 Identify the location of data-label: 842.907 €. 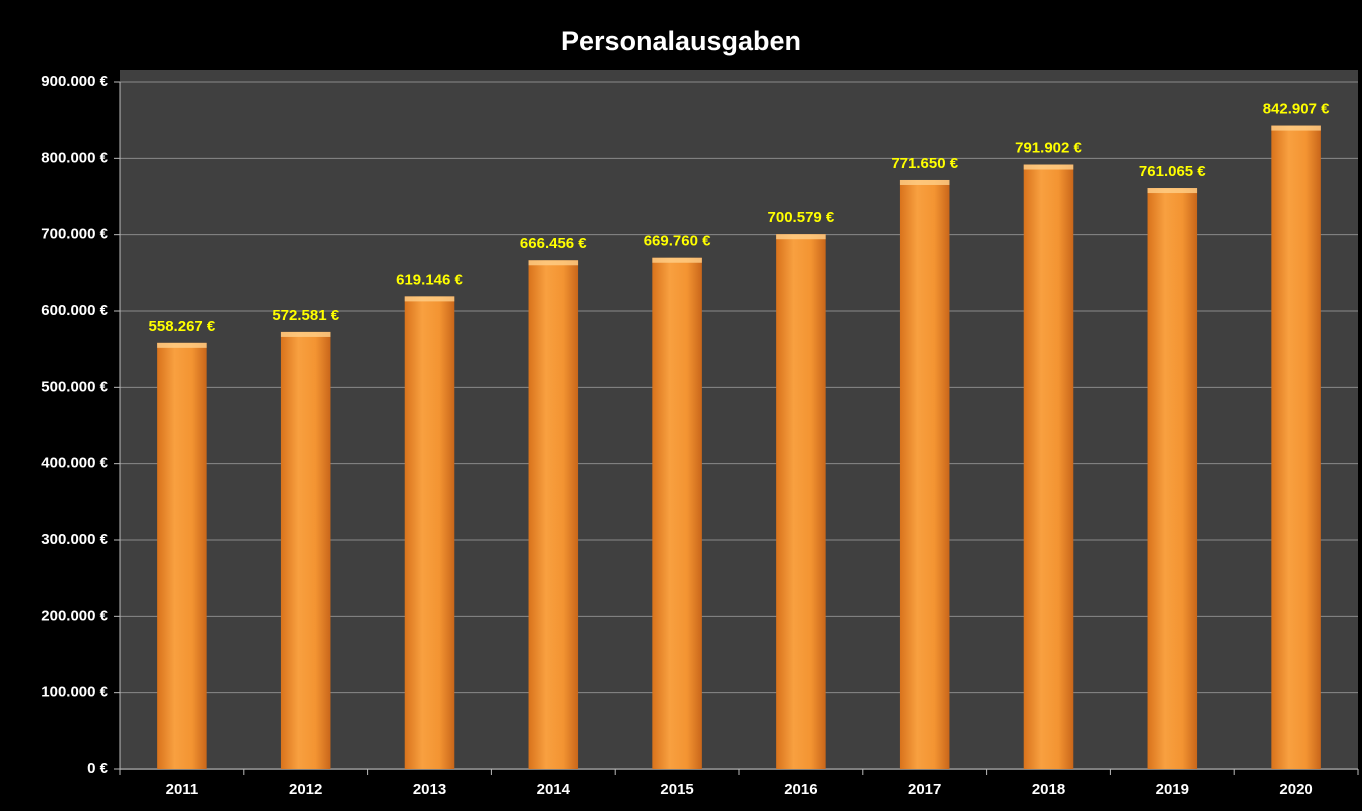
(1296, 109).